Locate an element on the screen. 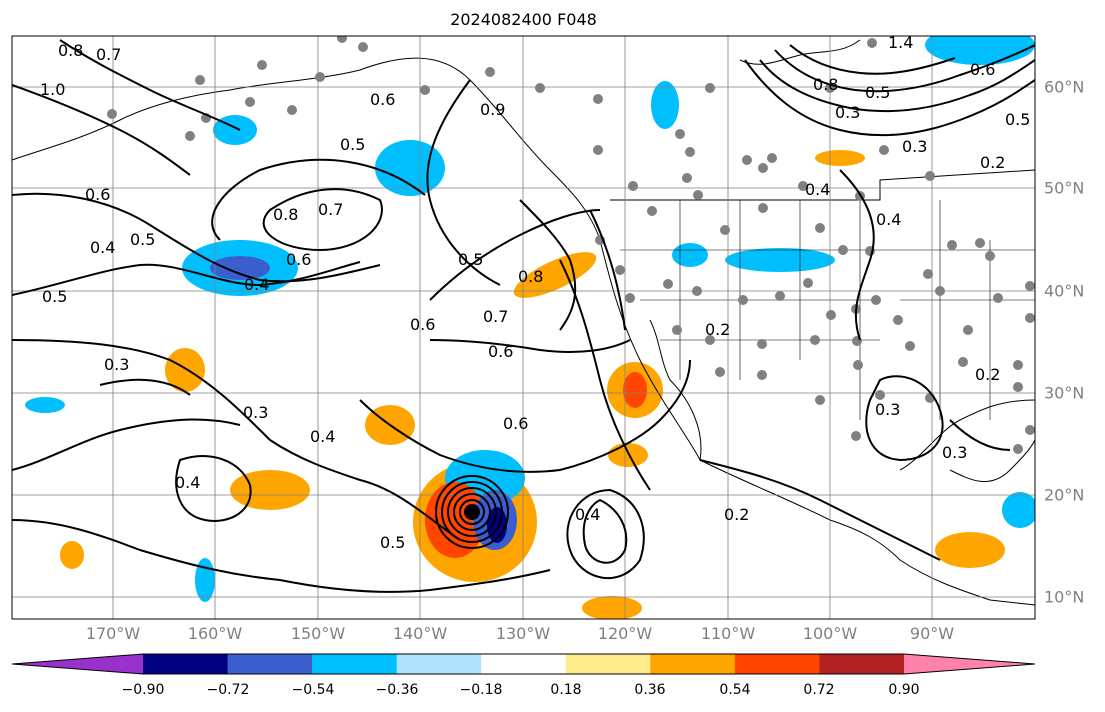 The width and height of the screenshot is (1105, 712). colorbar-tick-label: 0.18 is located at coordinates (566, 690).